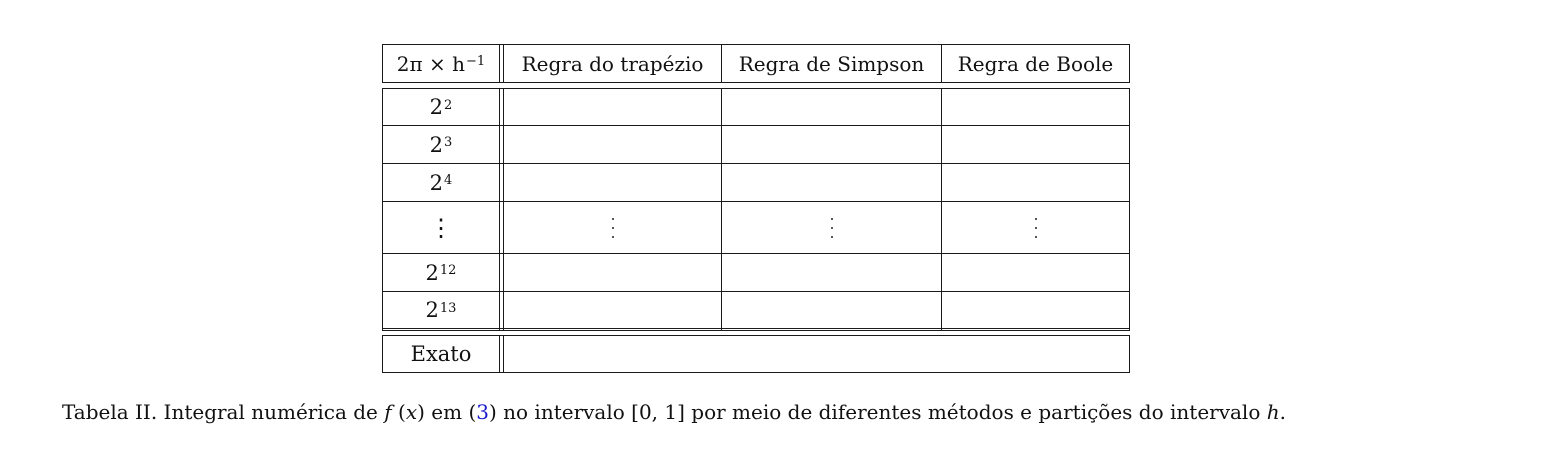 The width and height of the screenshot is (1545, 453). I want to click on row-label: 2 13, so click(441, 310).